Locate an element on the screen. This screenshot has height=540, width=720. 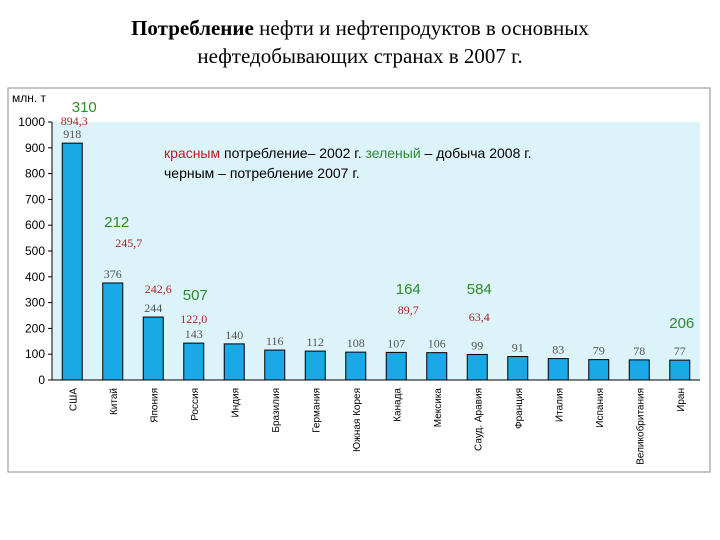
bar-value-label: 244 is located at coordinates (153, 308).